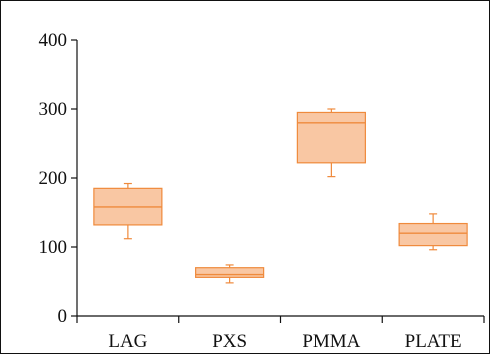 This screenshot has width=490, height=359. I want to click on box-pmma, so click(331, 143).